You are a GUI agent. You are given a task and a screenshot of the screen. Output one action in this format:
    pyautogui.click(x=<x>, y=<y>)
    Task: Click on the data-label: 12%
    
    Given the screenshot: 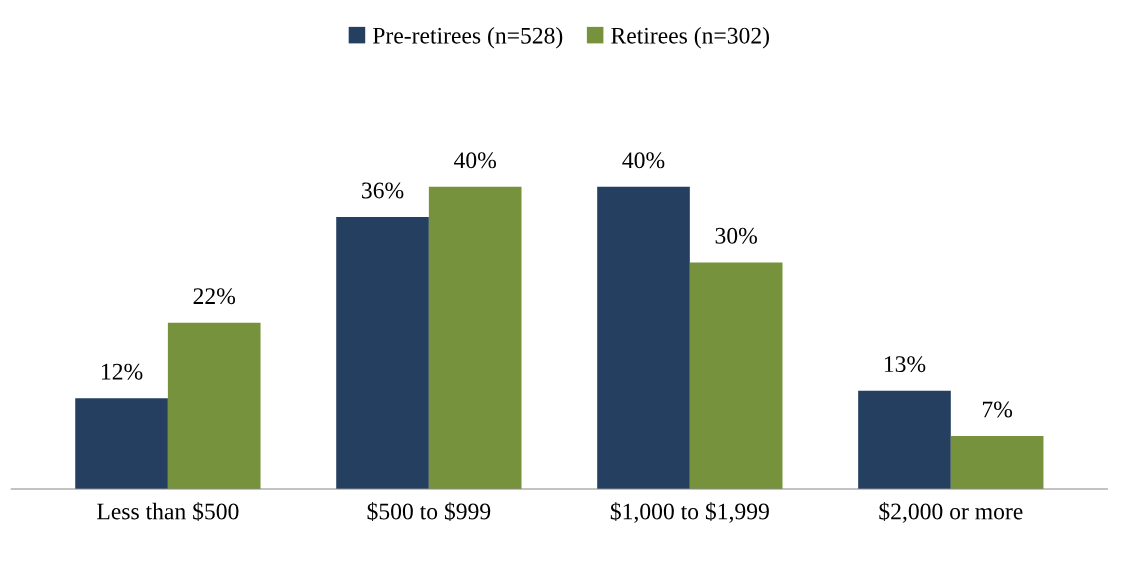 What is the action you would take?
    pyautogui.click(x=122, y=371)
    